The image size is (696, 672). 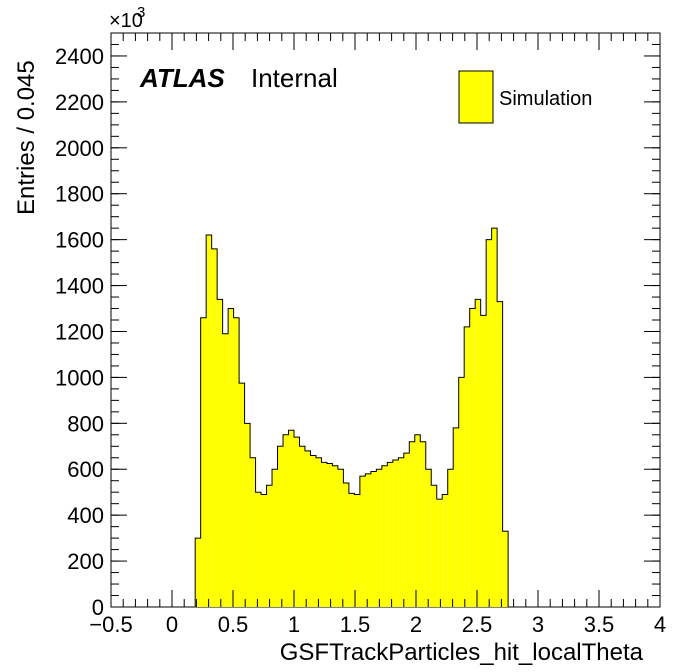 I want to click on y-tick-label: 1200, so click(x=79, y=331).